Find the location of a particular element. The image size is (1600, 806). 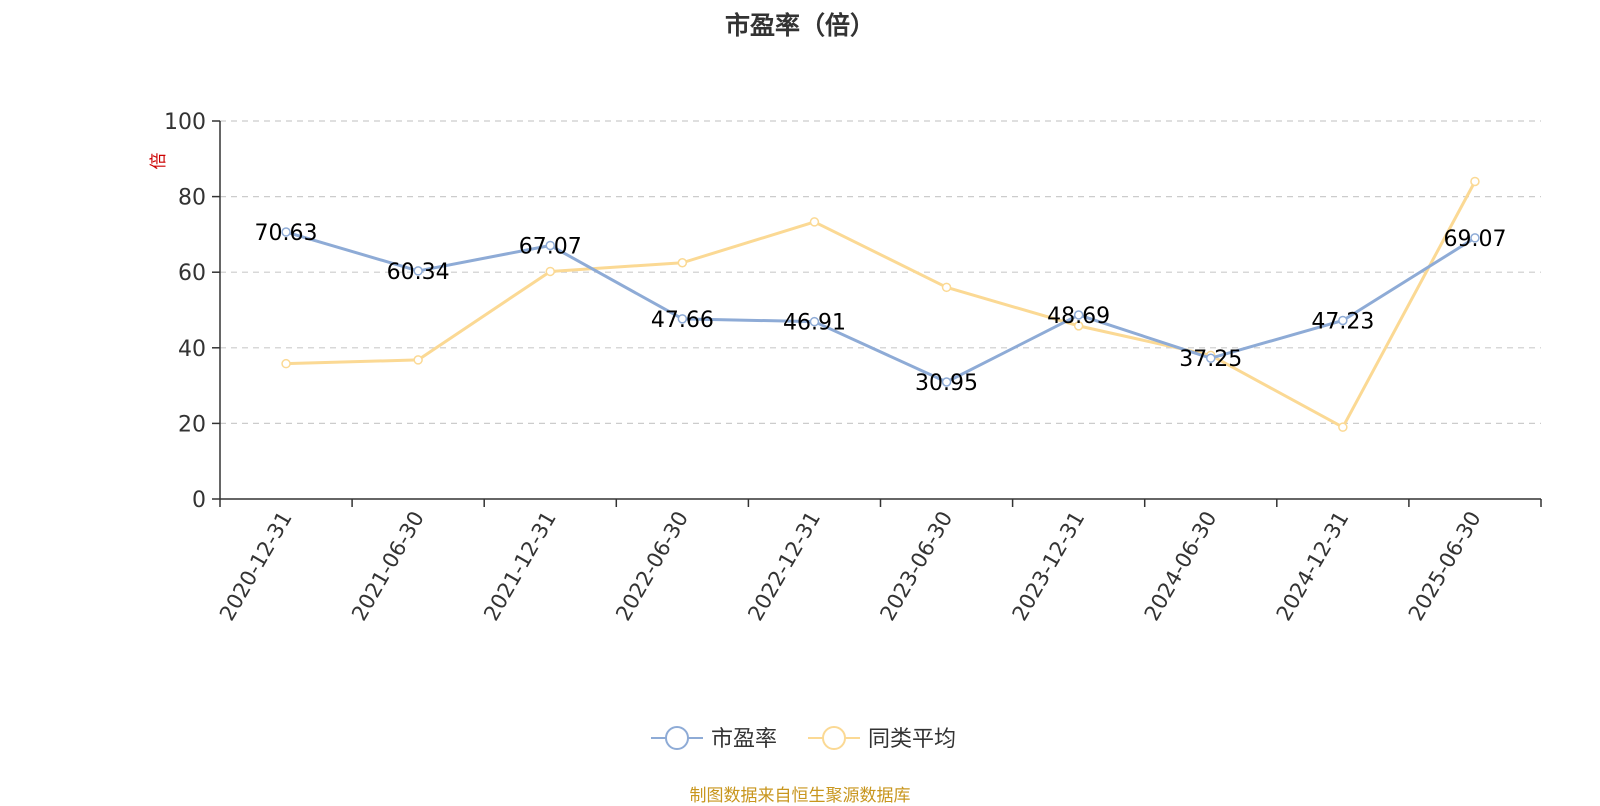

data-label: 60.34 is located at coordinates (418, 272).